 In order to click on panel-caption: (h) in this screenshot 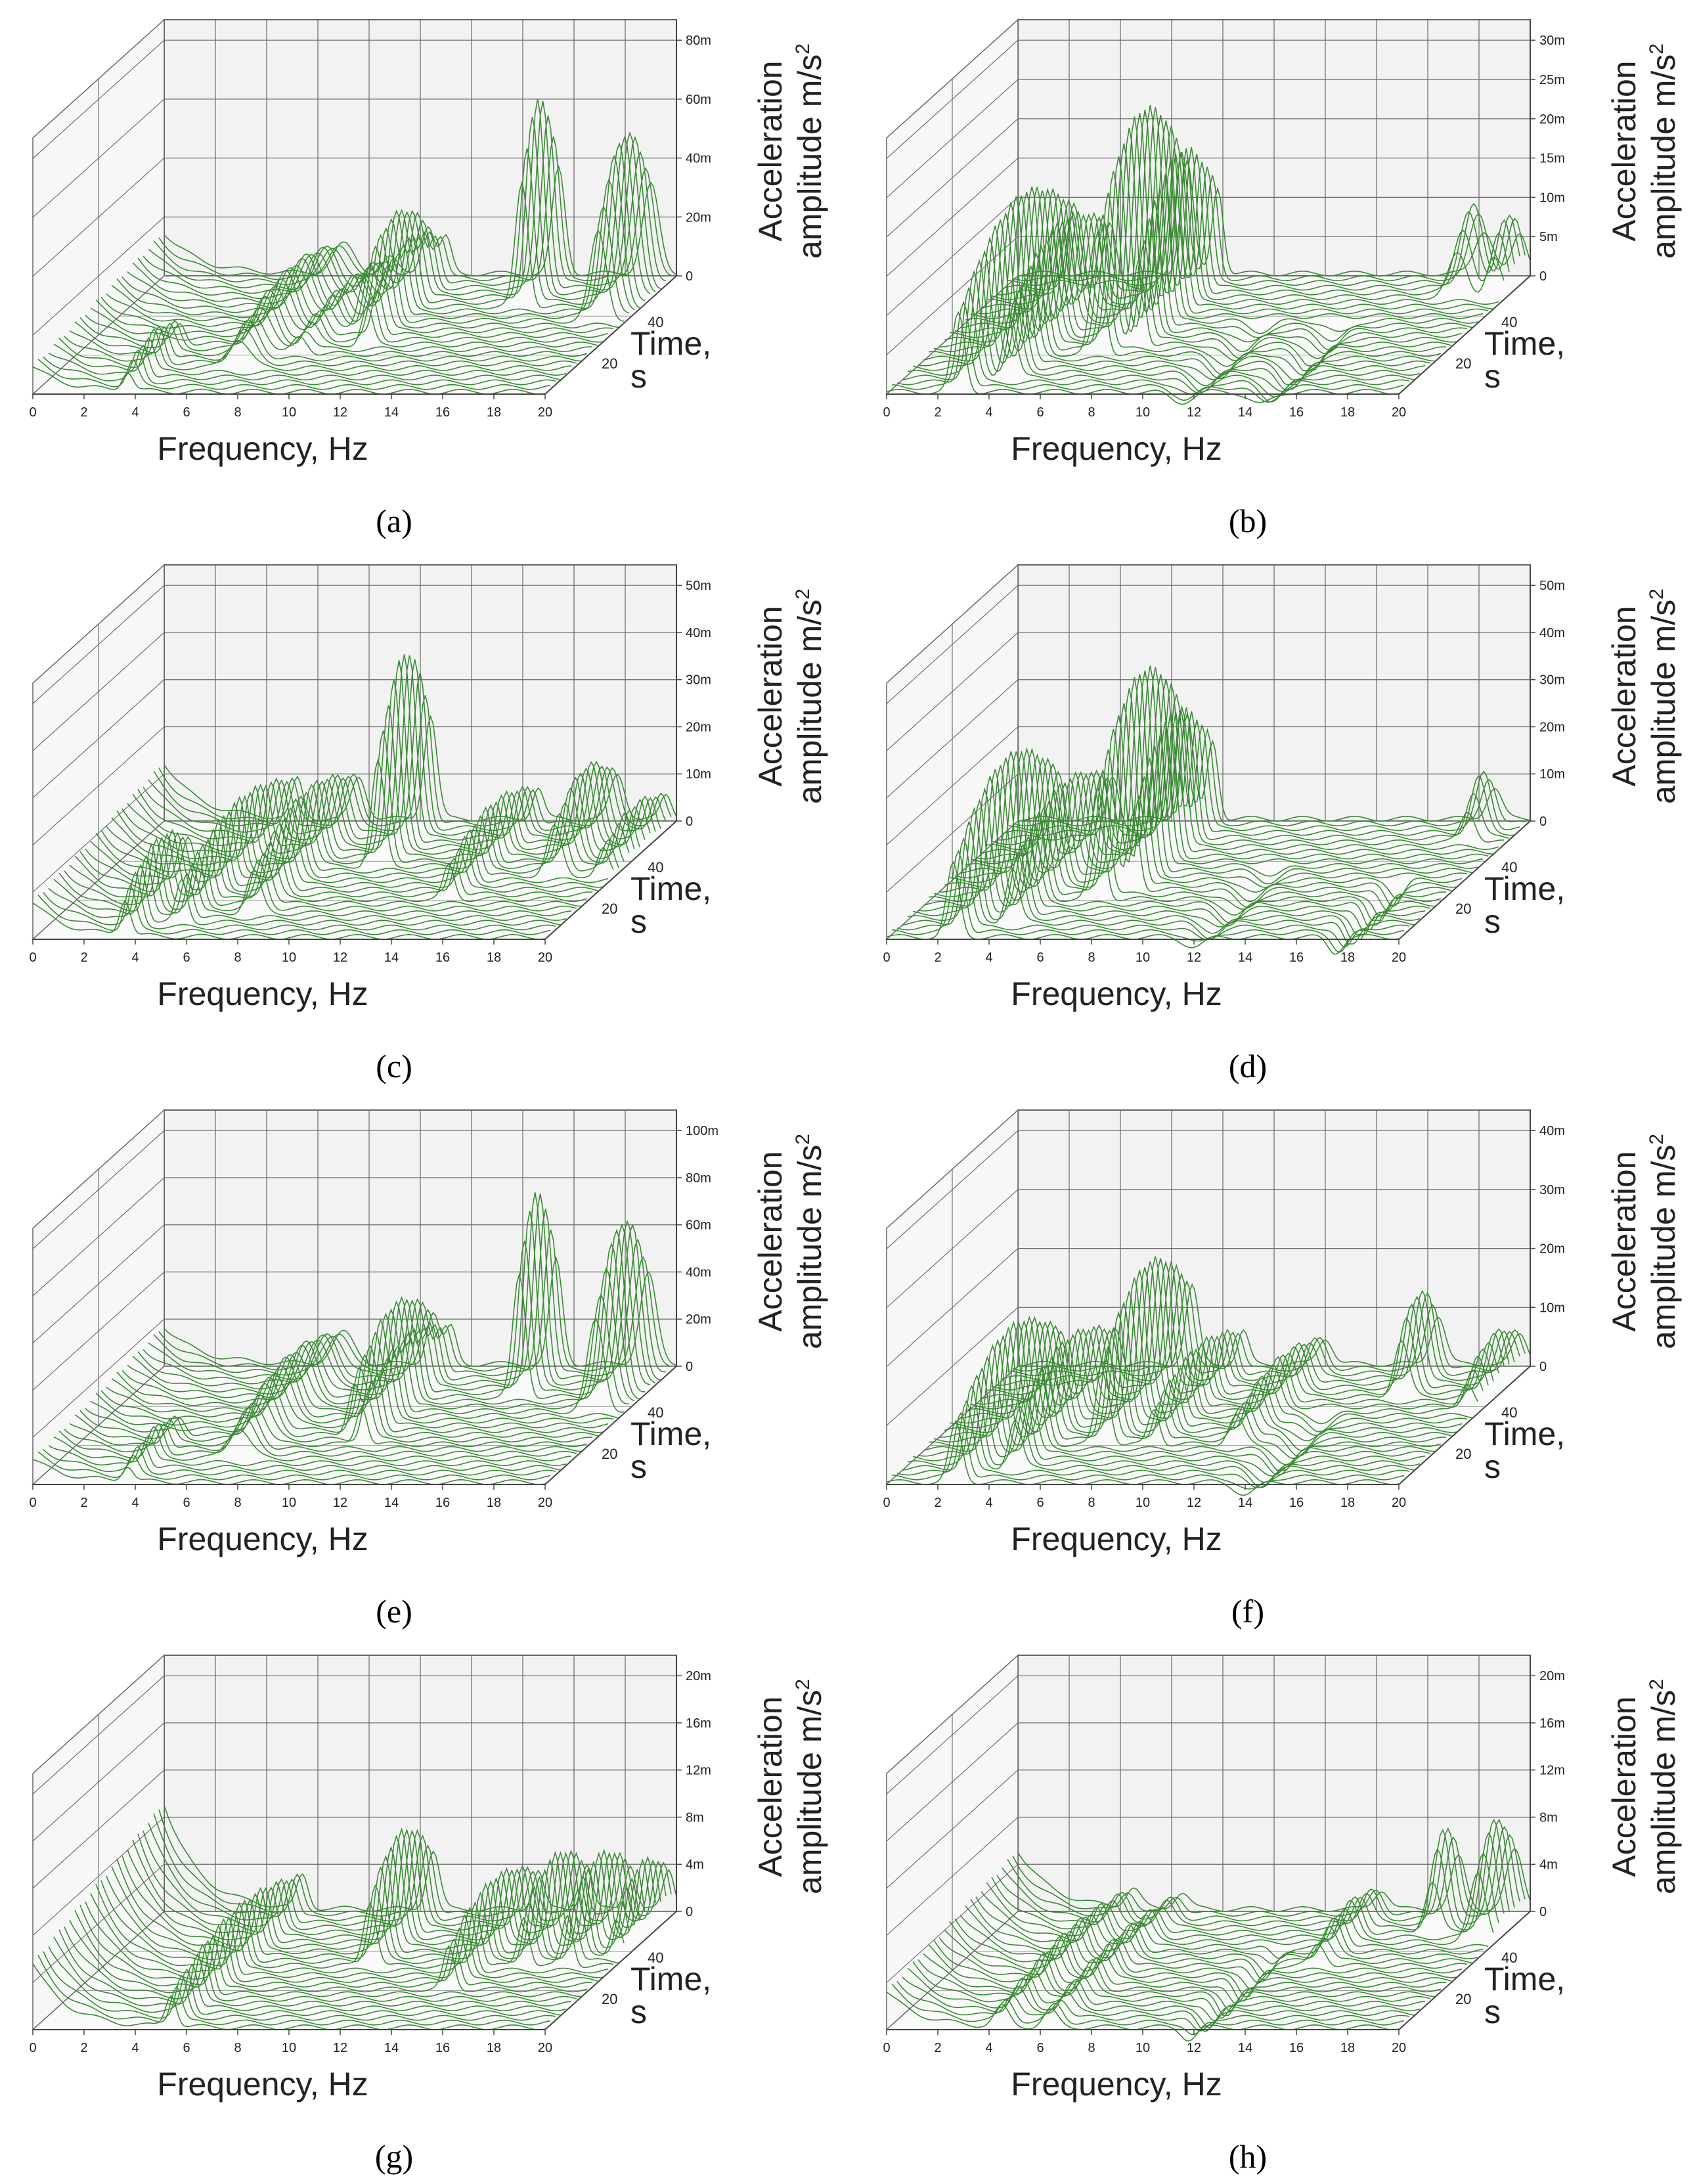, I will do `click(1248, 2156)`.